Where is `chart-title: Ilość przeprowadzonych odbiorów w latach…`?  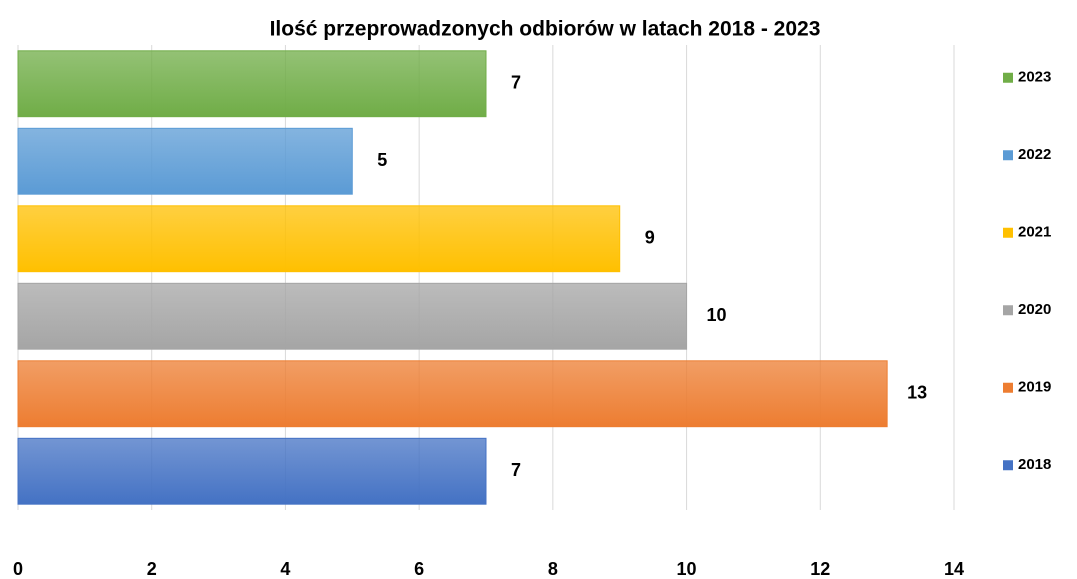
chart-title: Ilość przeprowadzonych odbiorów w latach… is located at coordinates (545, 29).